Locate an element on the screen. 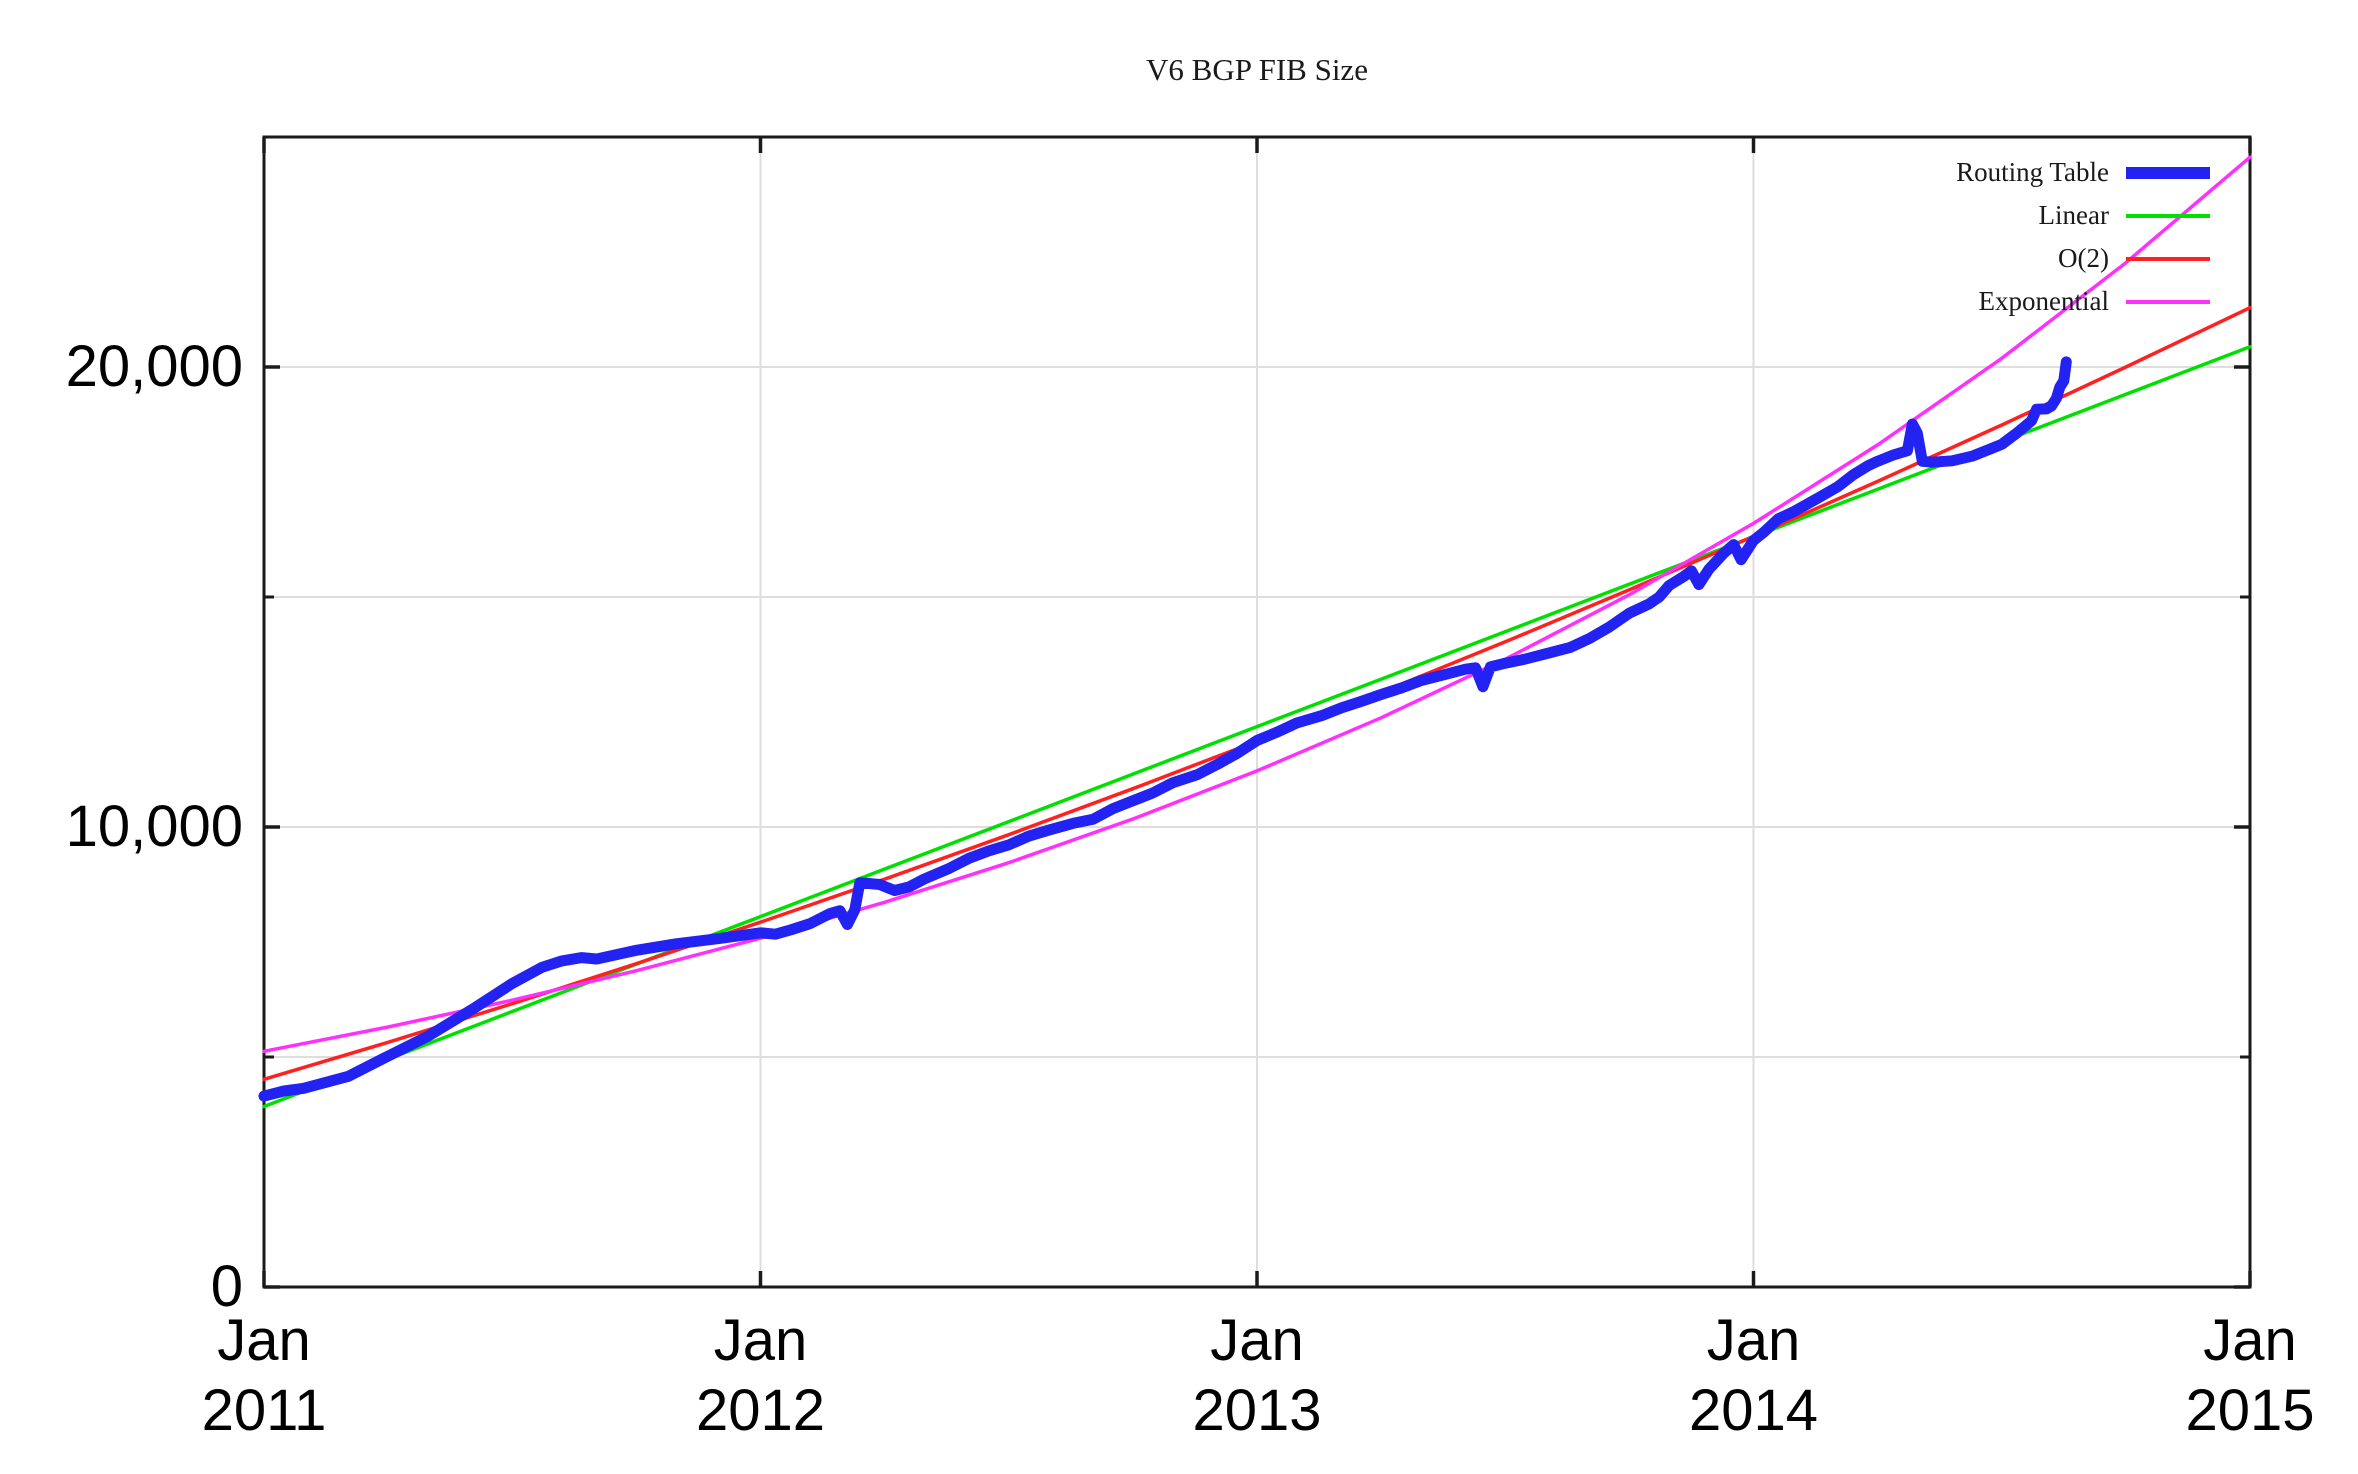 This screenshot has height=1474, width=2358. legend: Routing Table Linear O(2) Exponential is located at coordinates (2083, 237).